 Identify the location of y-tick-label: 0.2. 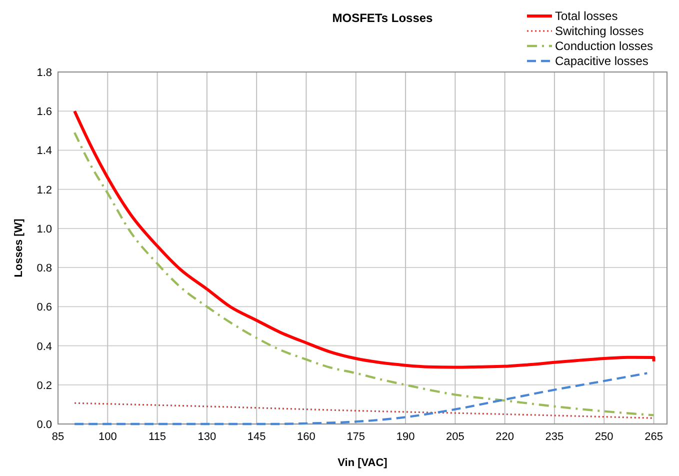
(44, 386).